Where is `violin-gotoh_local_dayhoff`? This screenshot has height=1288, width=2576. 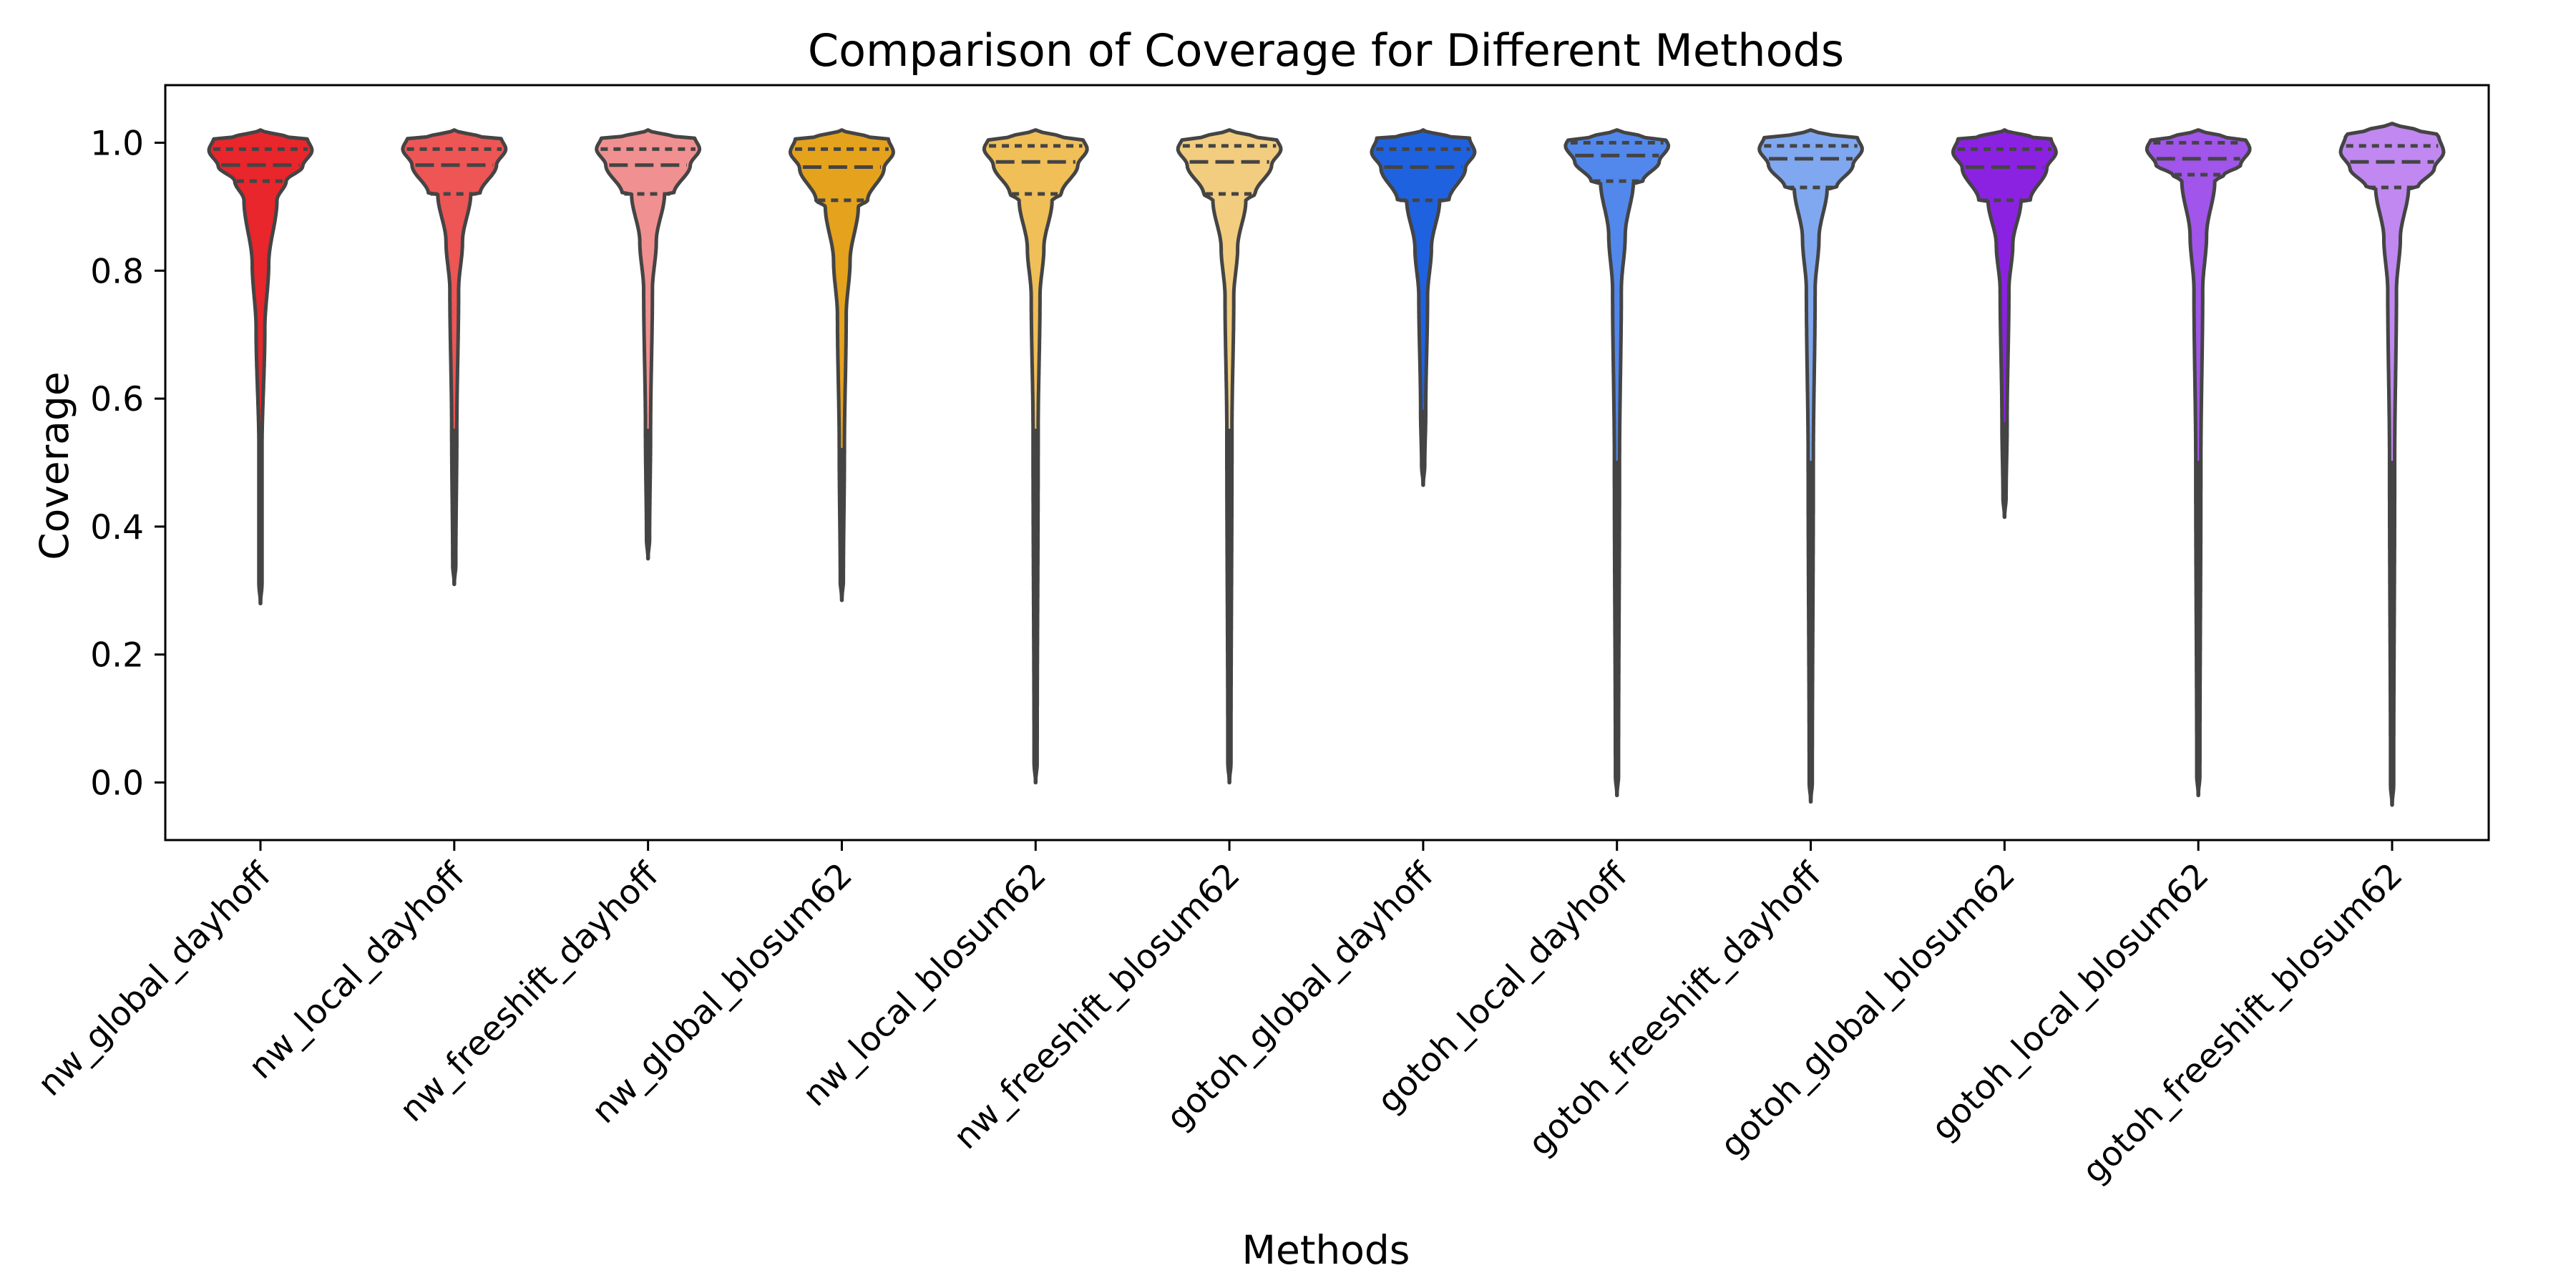 violin-gotoh_local_dayhoff is located at coordinates (1617, 463).